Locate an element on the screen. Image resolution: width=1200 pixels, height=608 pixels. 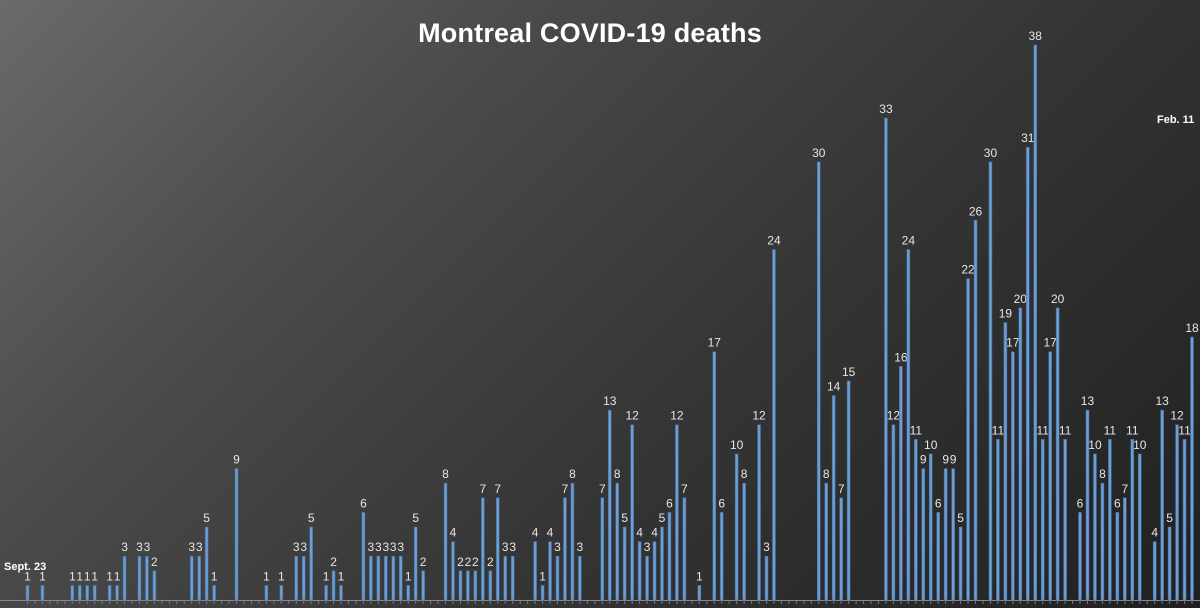
start-date-label: Sept. 23 is located at coordinates (25, 567).